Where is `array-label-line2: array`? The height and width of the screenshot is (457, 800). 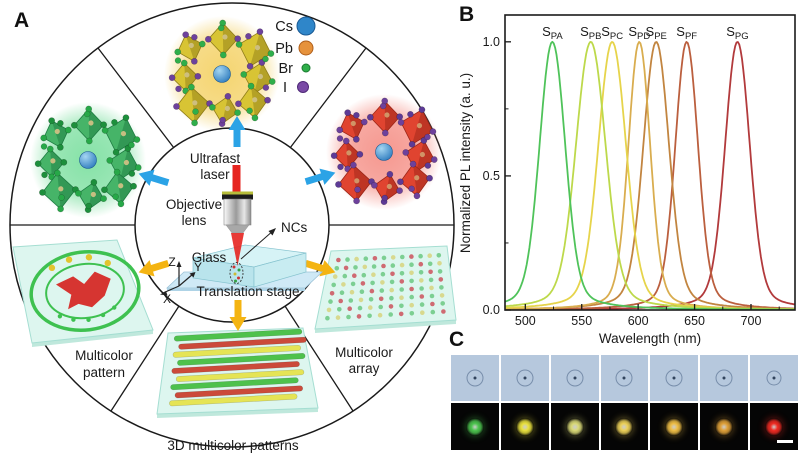
array-label-line2: array is located at coordinates (364, 368).